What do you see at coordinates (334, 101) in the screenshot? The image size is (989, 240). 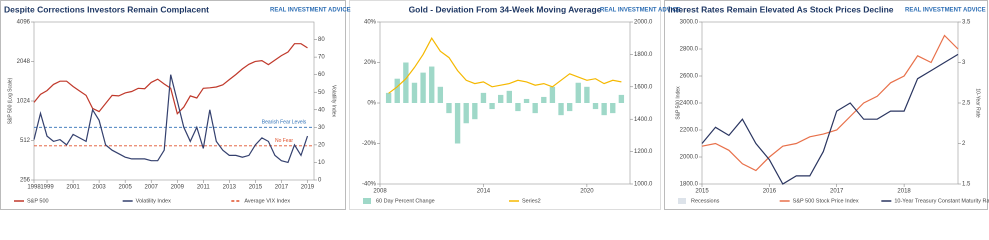 I see `y2-axis-title: Volatility Index` at bounding box center [334, 101].